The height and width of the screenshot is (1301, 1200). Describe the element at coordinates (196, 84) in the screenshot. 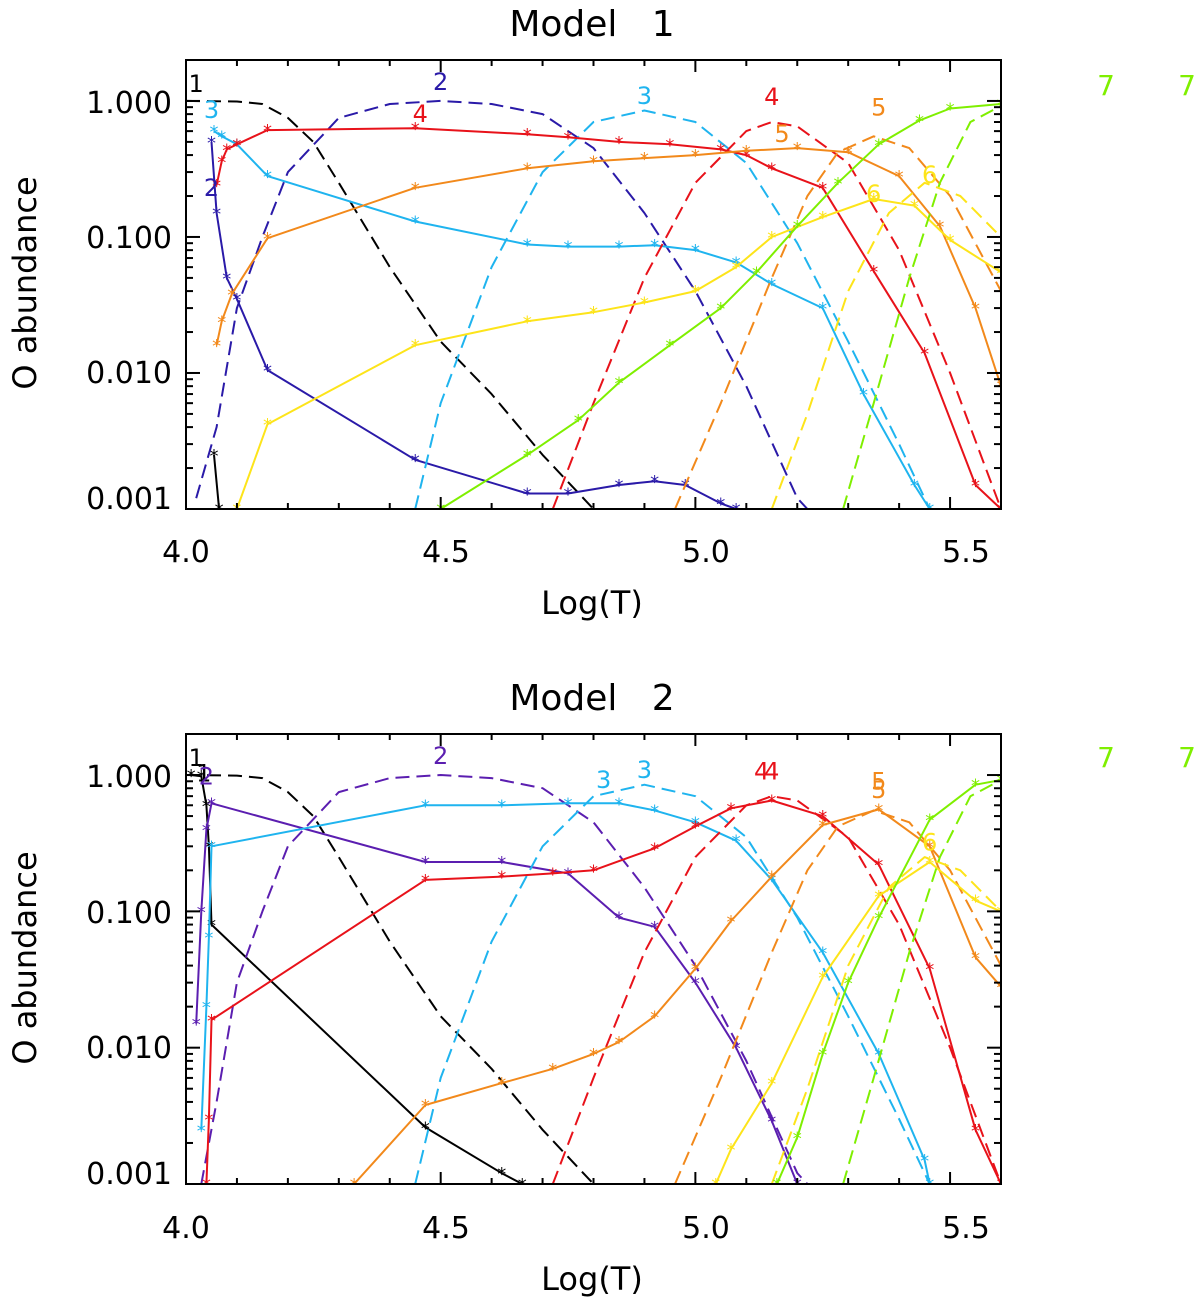

I see `series-label: 1` at that location.